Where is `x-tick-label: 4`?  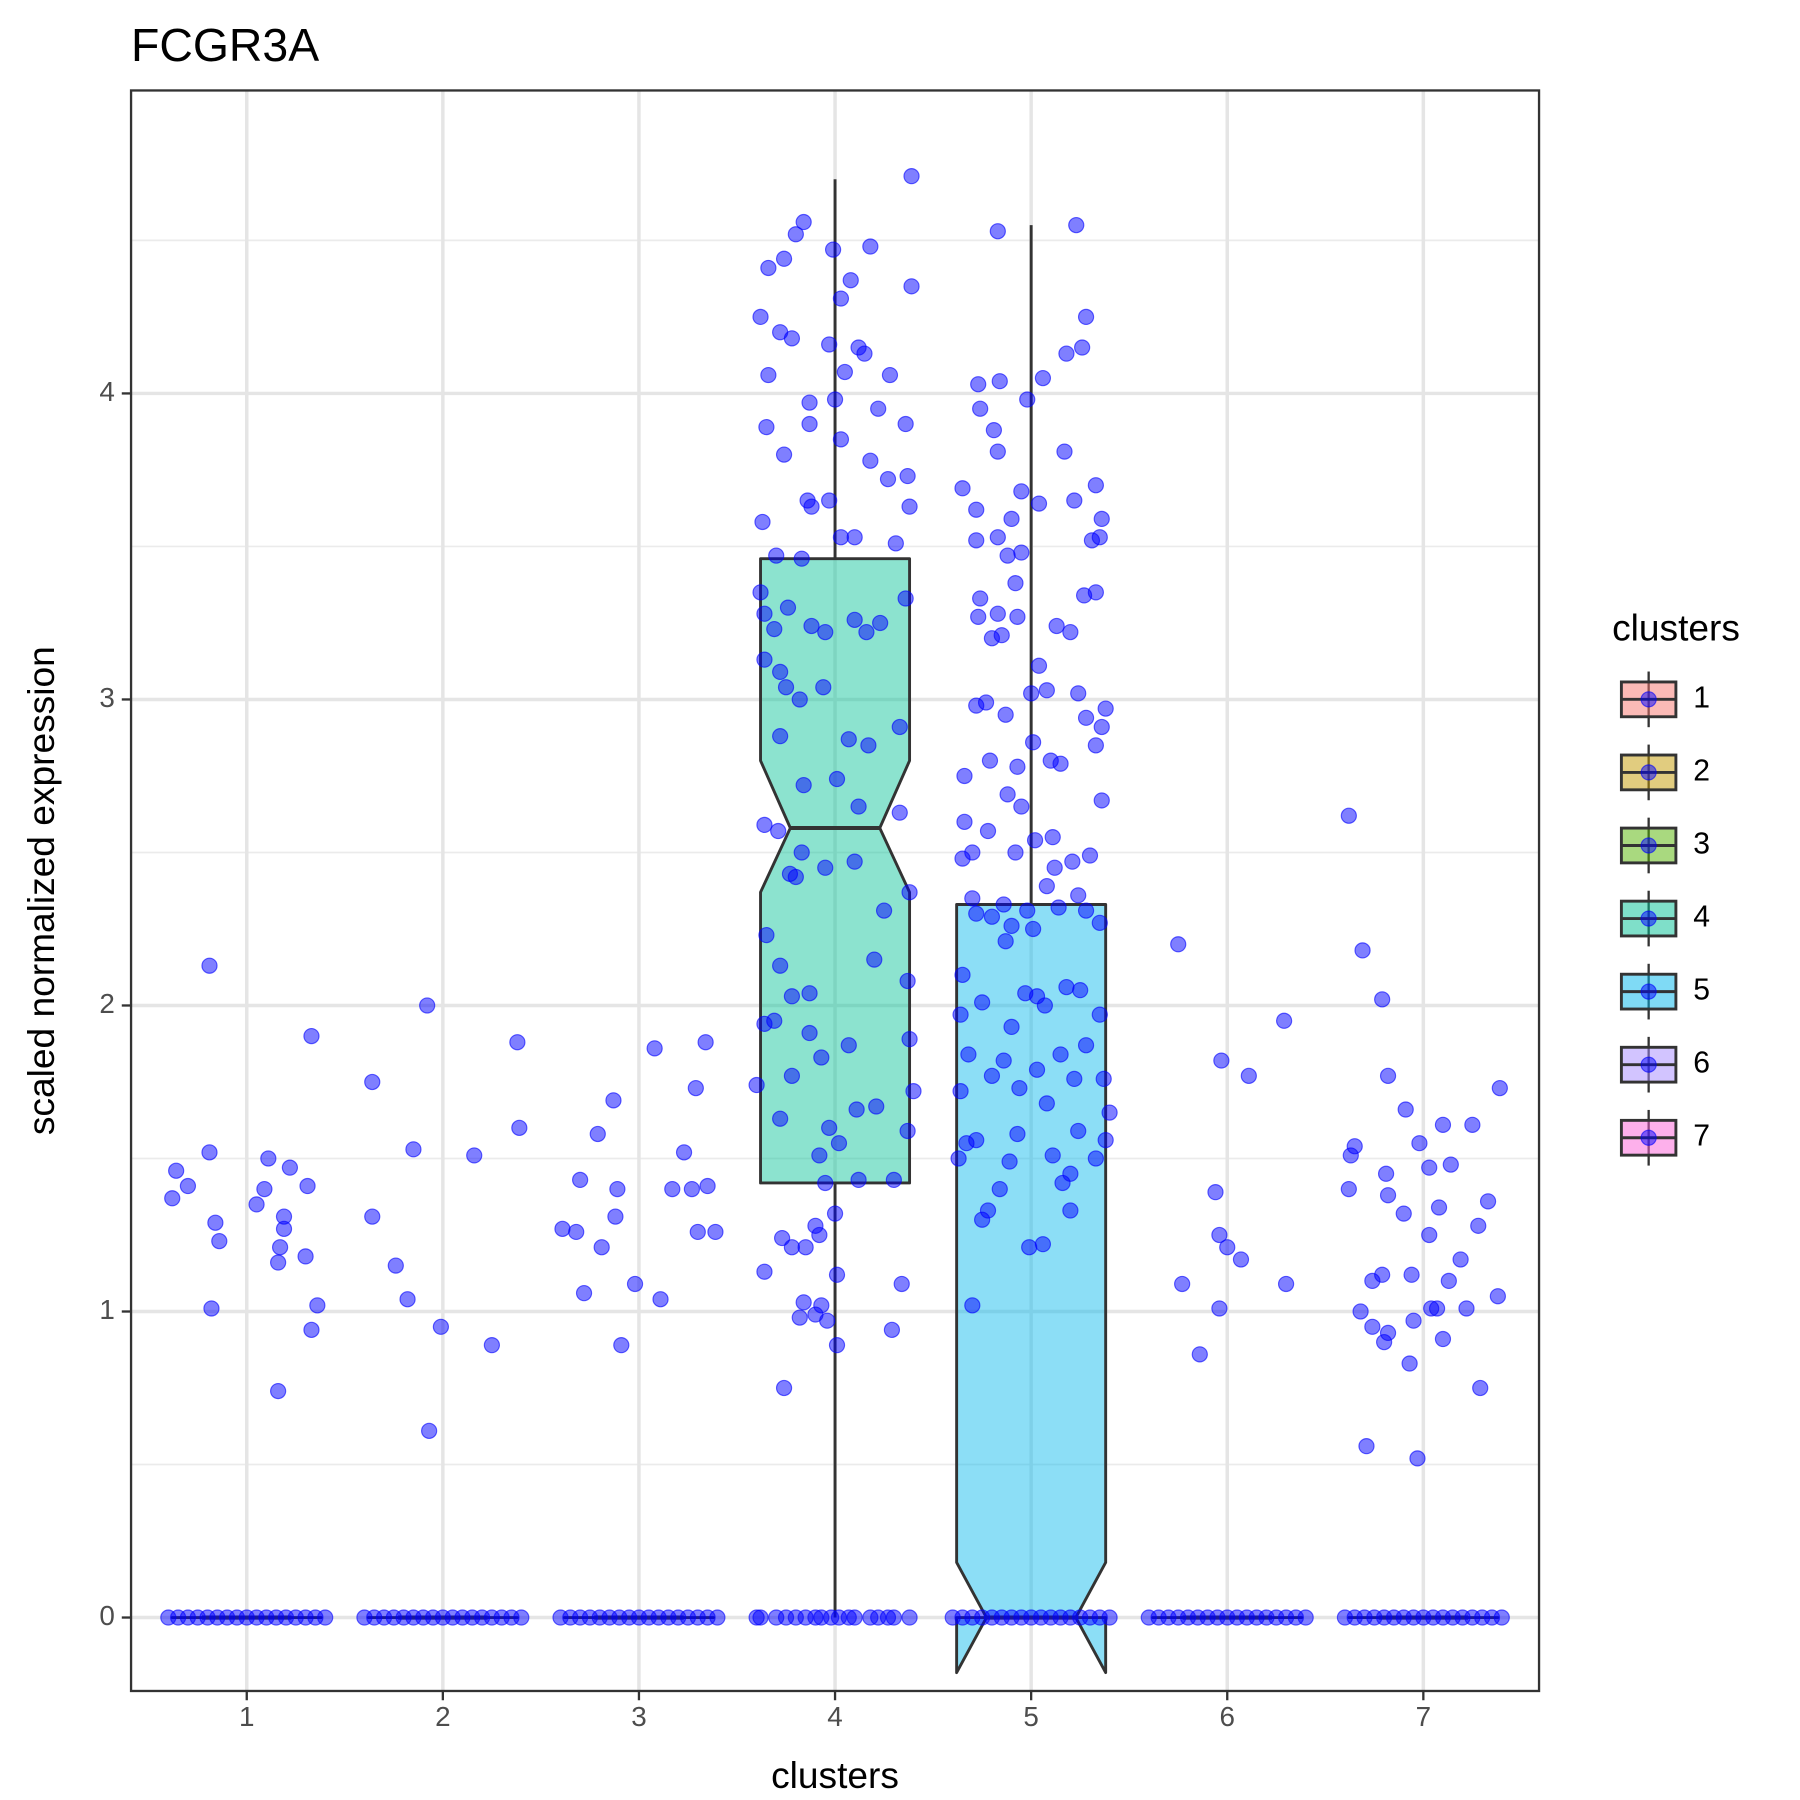
x-tick-label: 4 is located at coordinates (834, 1716).